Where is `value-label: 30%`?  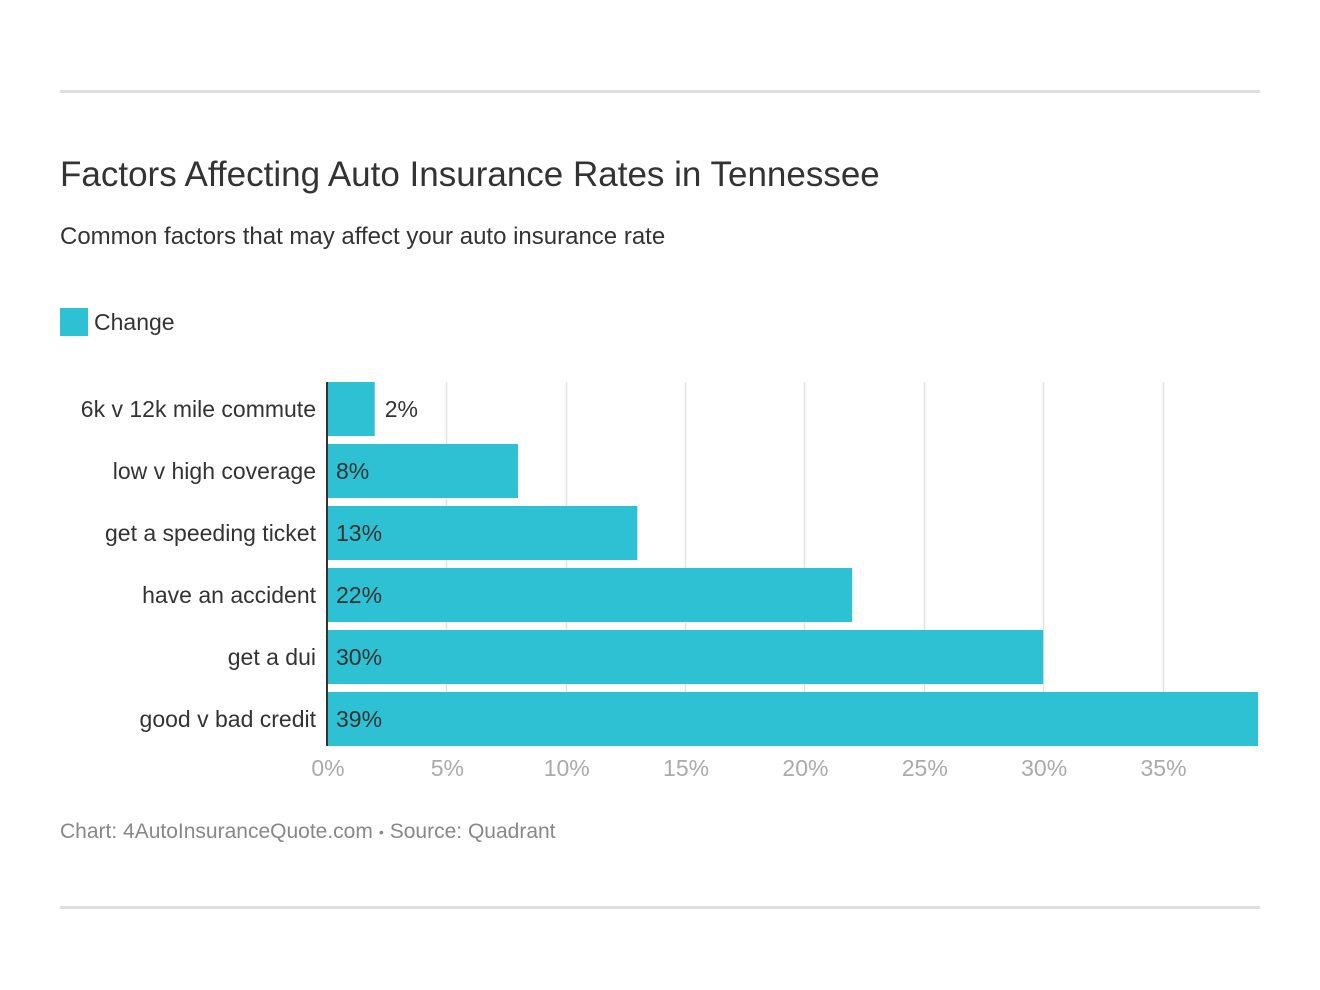 value-label: 30% is located at coordinates (359, 657).